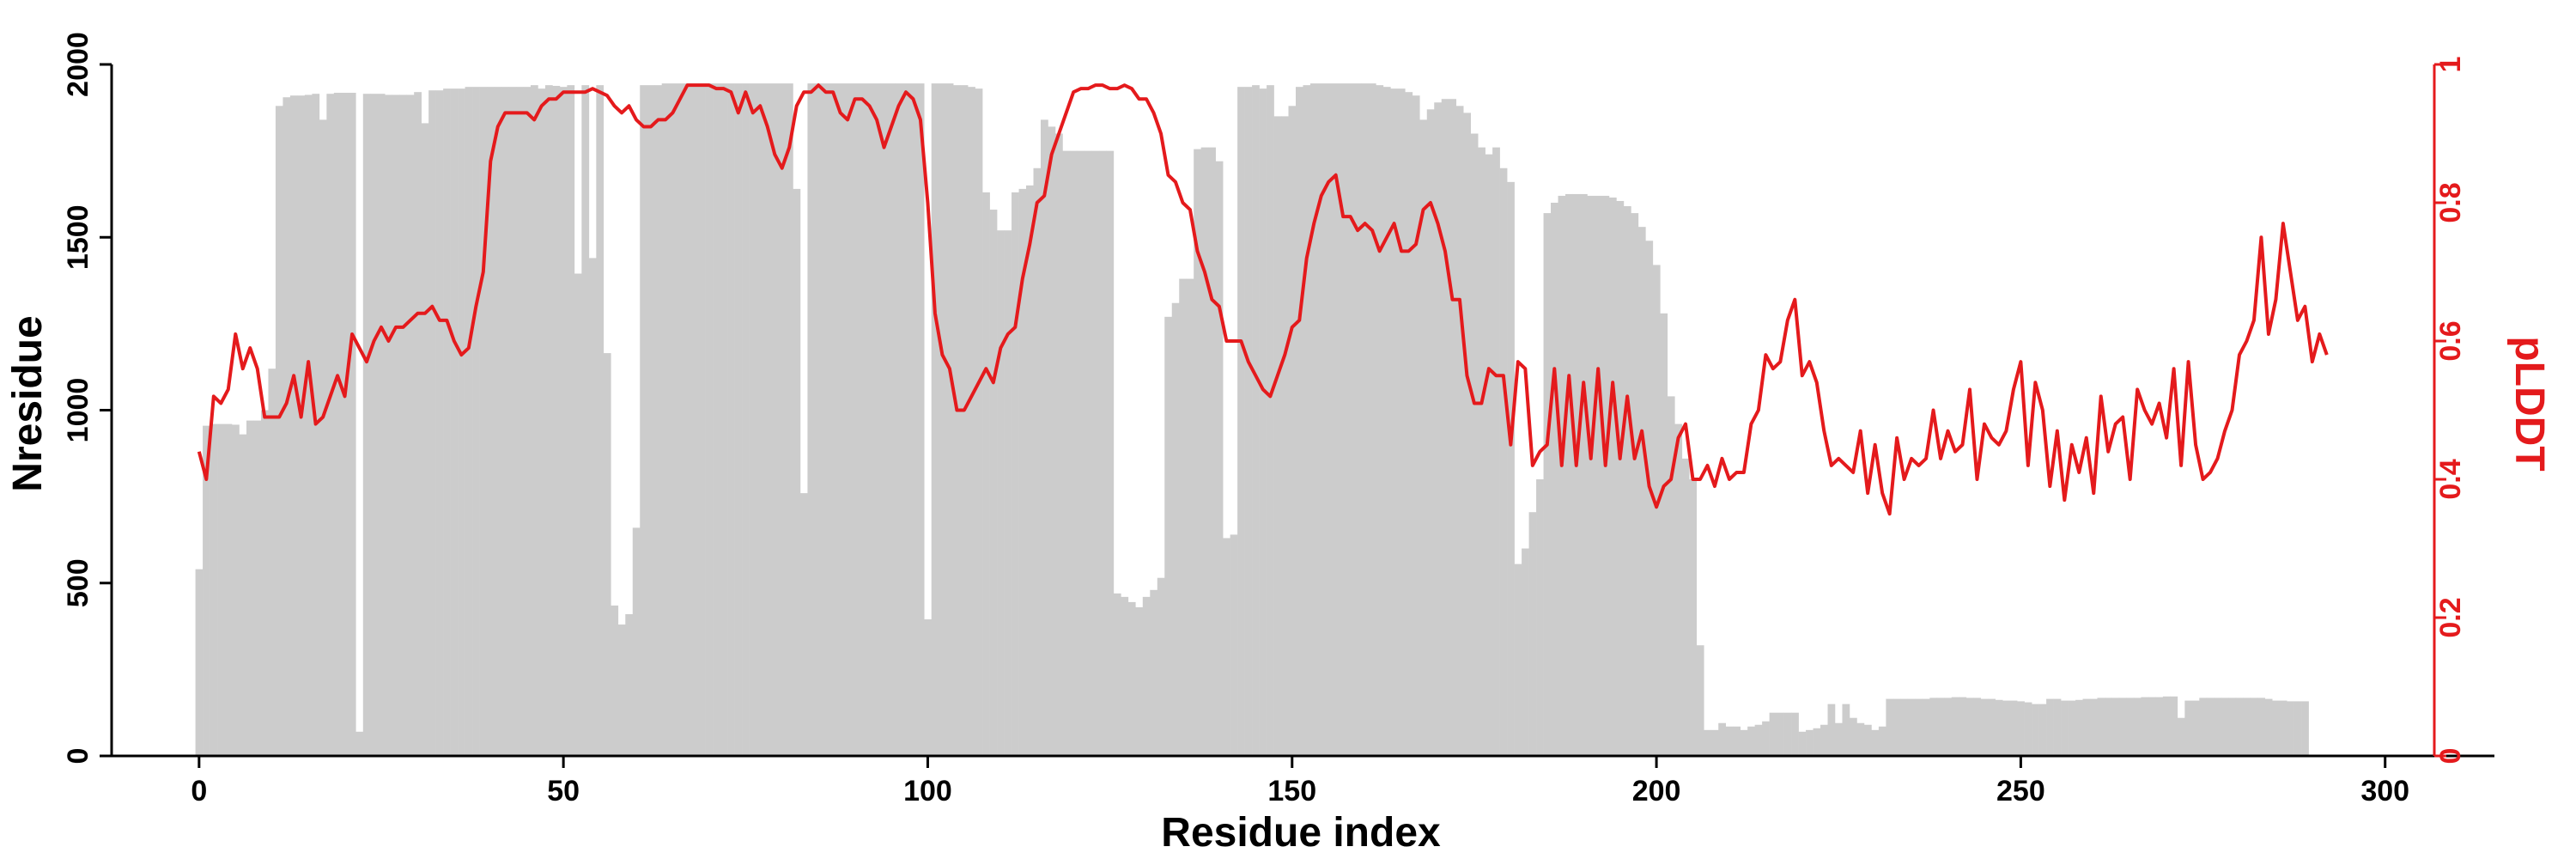 The width and height of the screenshot is (2576, 859). Describe the element at coordinates (28, 403) in the screenshot. I see `y-axis-title: Nresidue` at that location.